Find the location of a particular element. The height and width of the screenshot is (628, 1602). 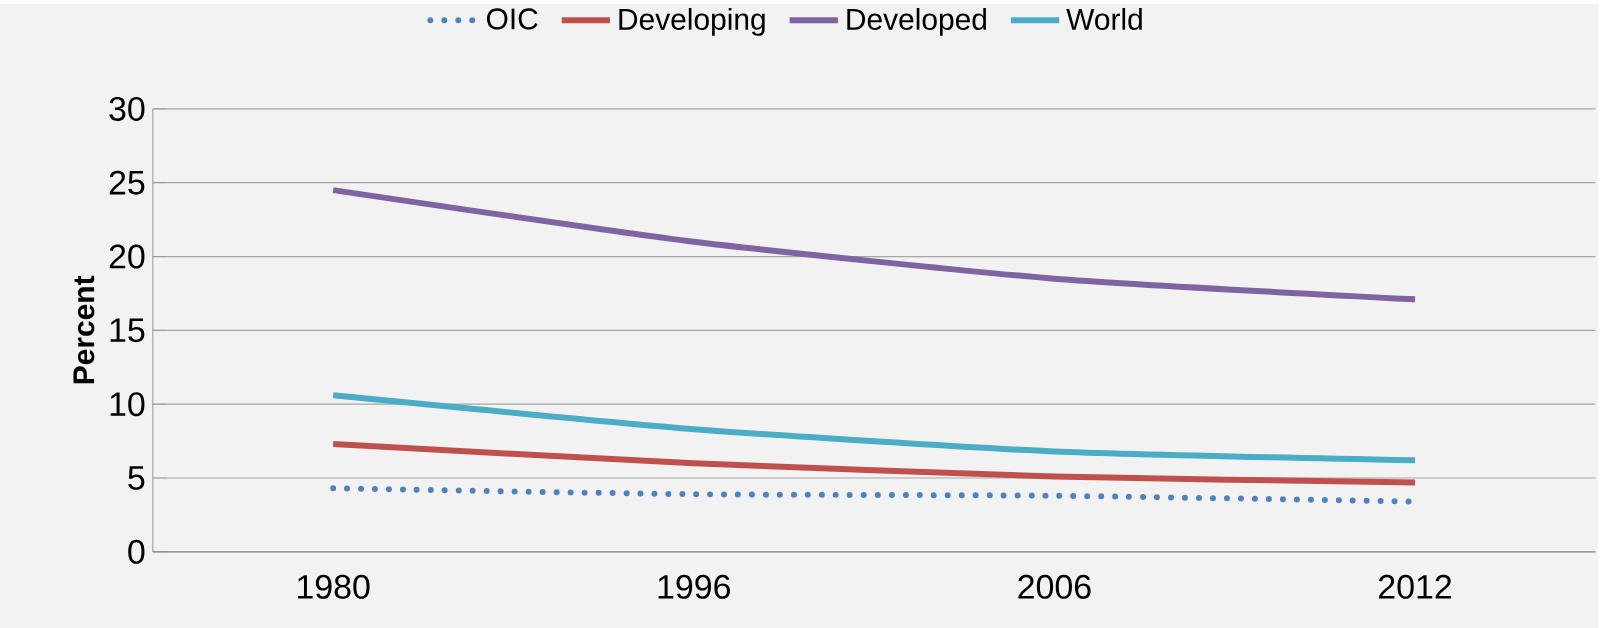

x-tick-label: 2012 is located at coordinates (1415, 586).